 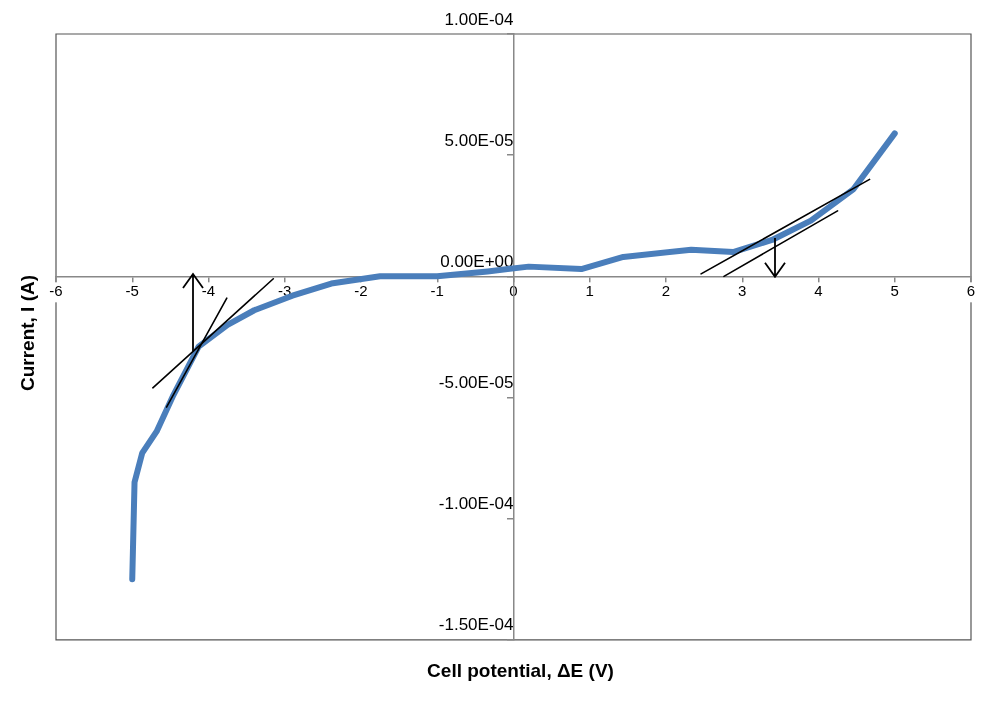 What do you see at coordinates (361, 291) in the screenshot?
I see `x-tick-label: -2` at bounding box center [361, 291].